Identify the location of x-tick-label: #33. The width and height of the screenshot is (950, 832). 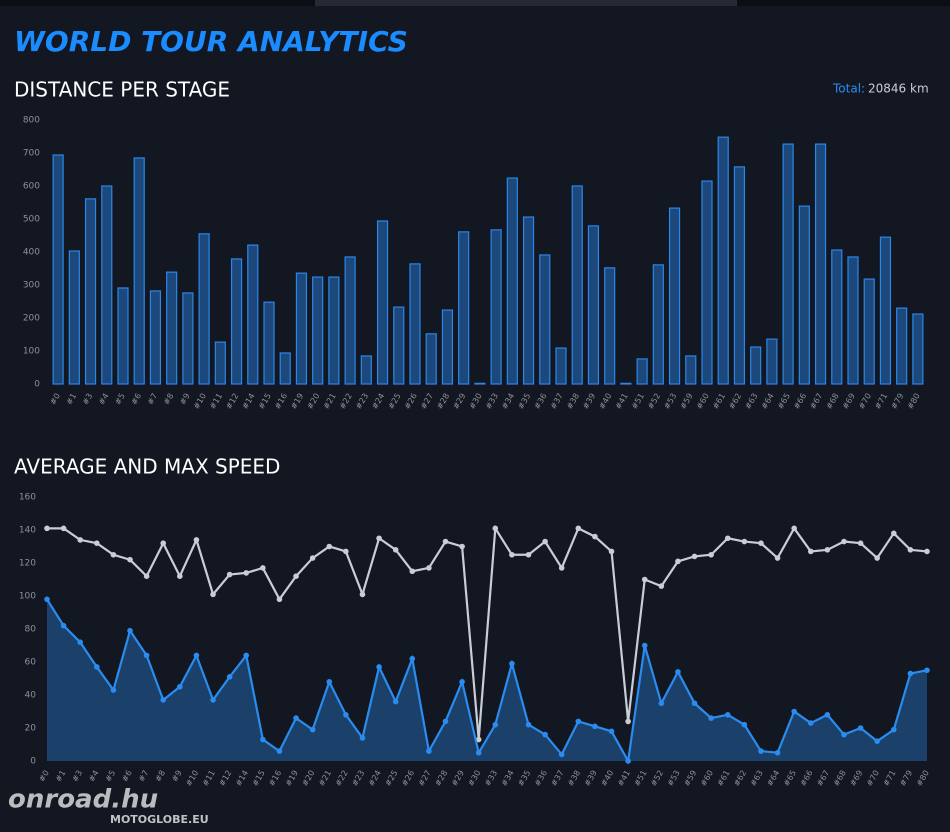
(492, 401).